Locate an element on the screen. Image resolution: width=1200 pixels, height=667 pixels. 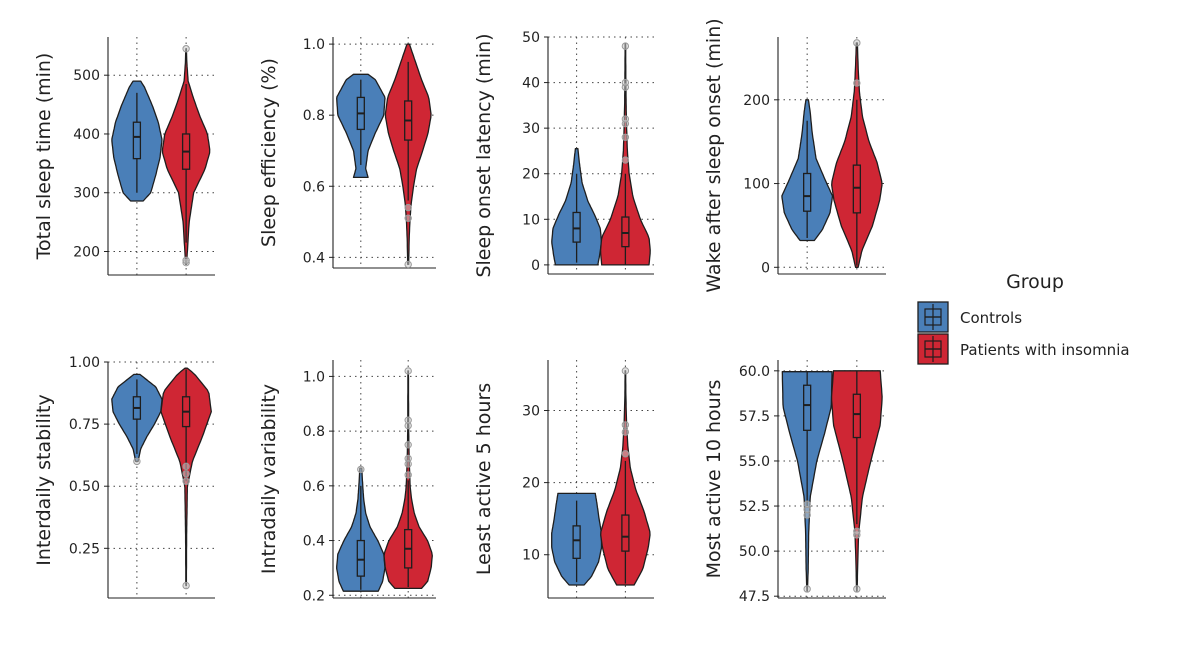
y-tick-label: 0.75 is located at coordinates (84, 425).